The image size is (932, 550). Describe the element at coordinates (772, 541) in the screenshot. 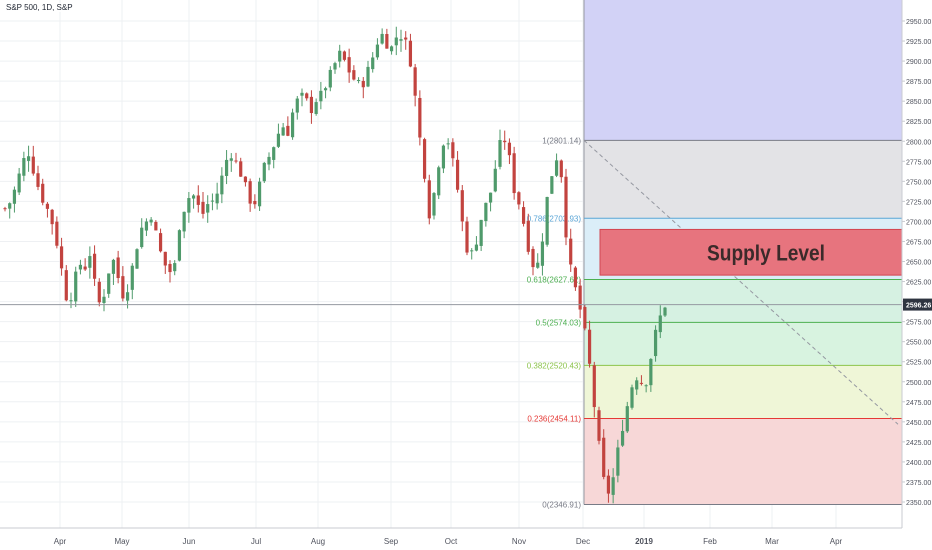

I see `time-tick-label: Mar` at that location.